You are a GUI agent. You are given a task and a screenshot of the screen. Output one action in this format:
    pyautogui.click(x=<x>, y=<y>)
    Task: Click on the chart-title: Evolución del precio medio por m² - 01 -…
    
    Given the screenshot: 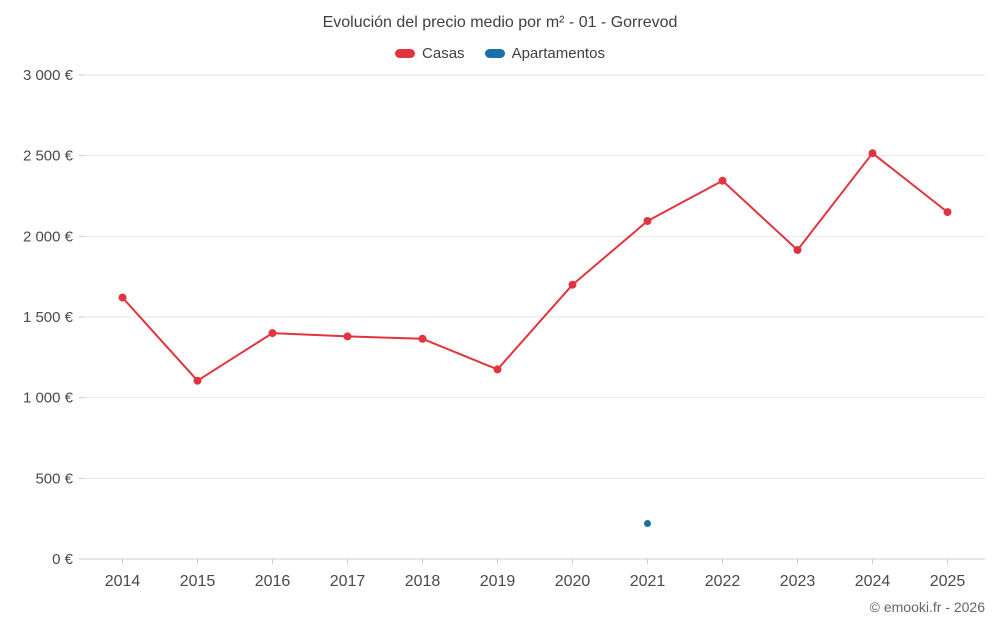 What is the action you would take?
    pyautogui.click(x=500, y=22)
    